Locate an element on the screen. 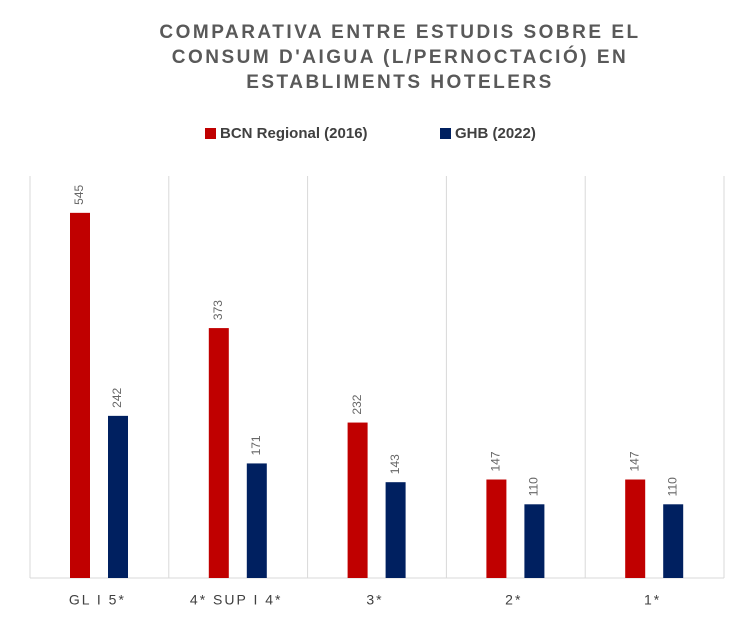  x-tick-label: 3* is located at coordinates (374, 600).